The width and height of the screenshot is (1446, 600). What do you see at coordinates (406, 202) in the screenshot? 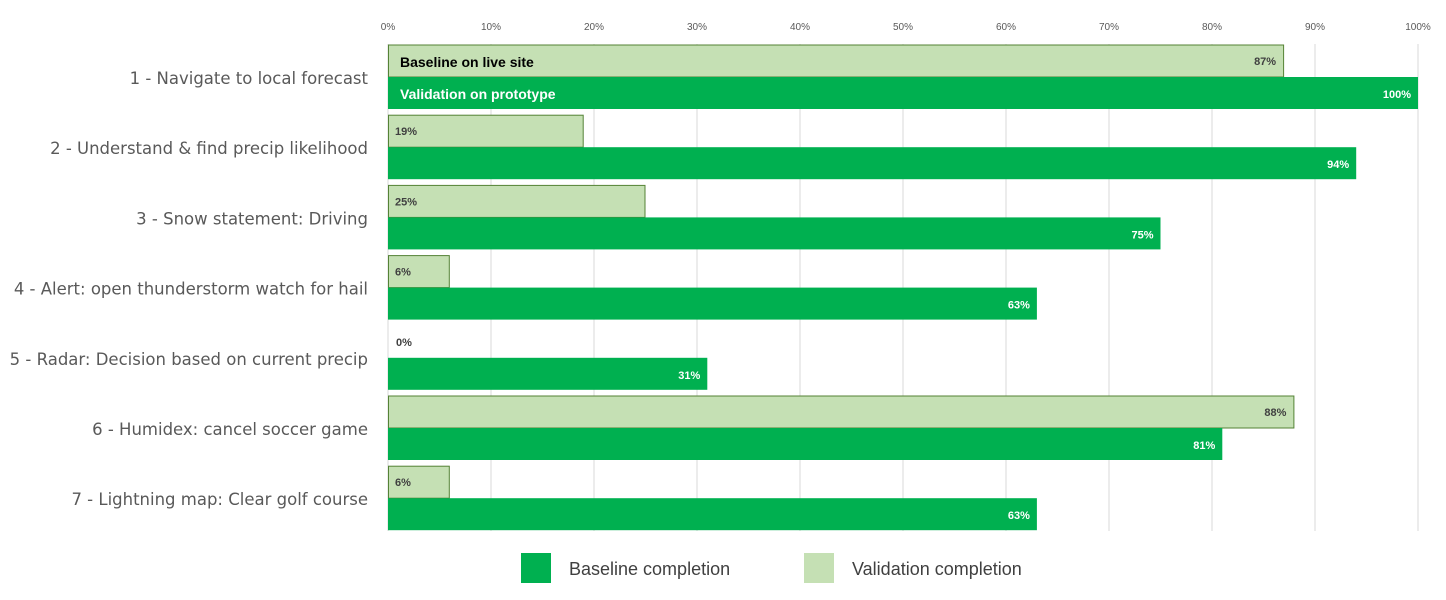
I see `validation-value-label: 25%` at bounding box center [406, 202].